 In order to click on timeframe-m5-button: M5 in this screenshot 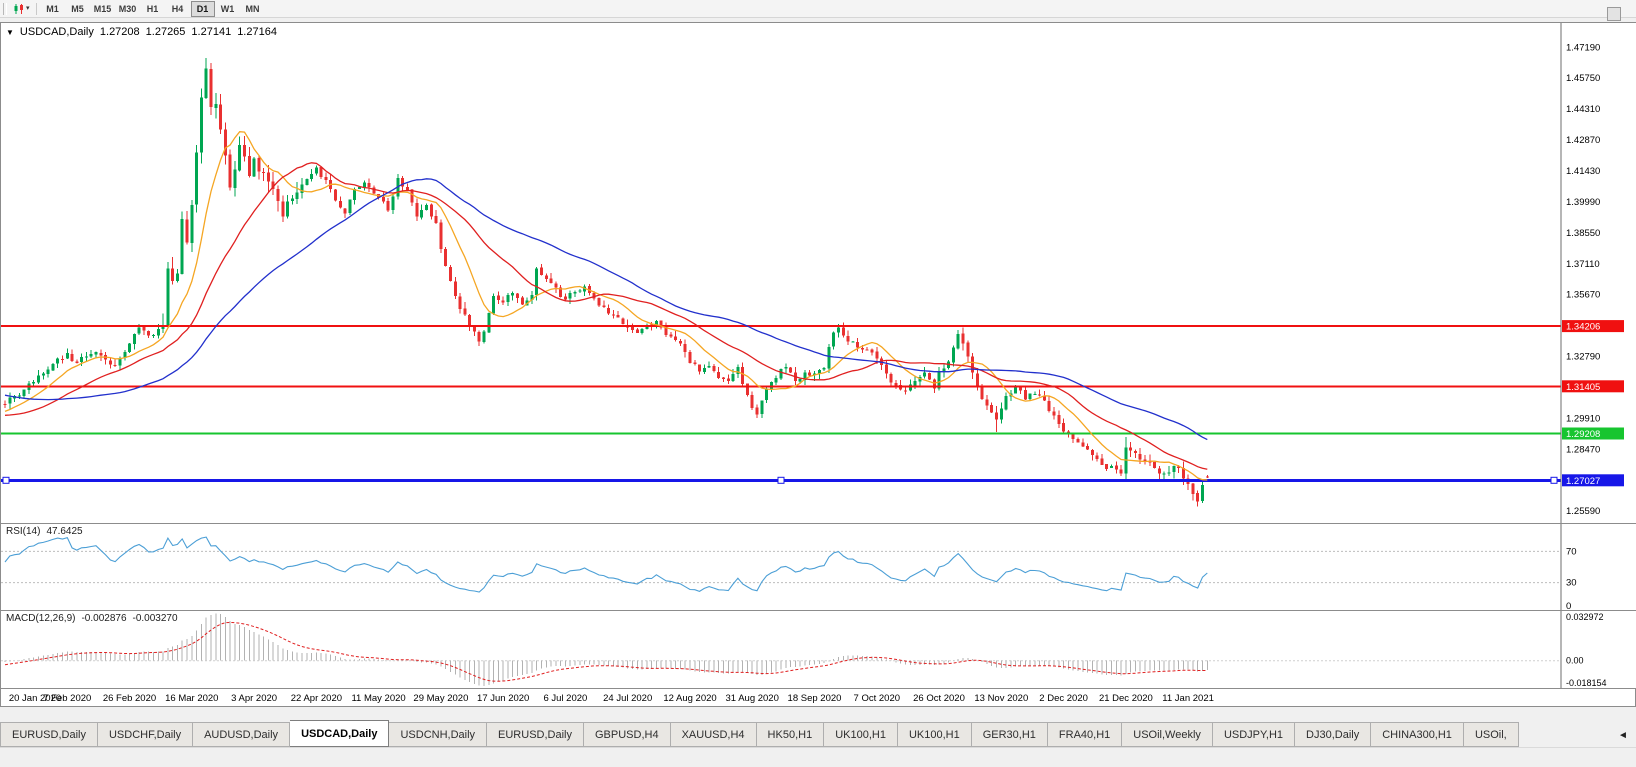, I will do `click(78, 9)`.